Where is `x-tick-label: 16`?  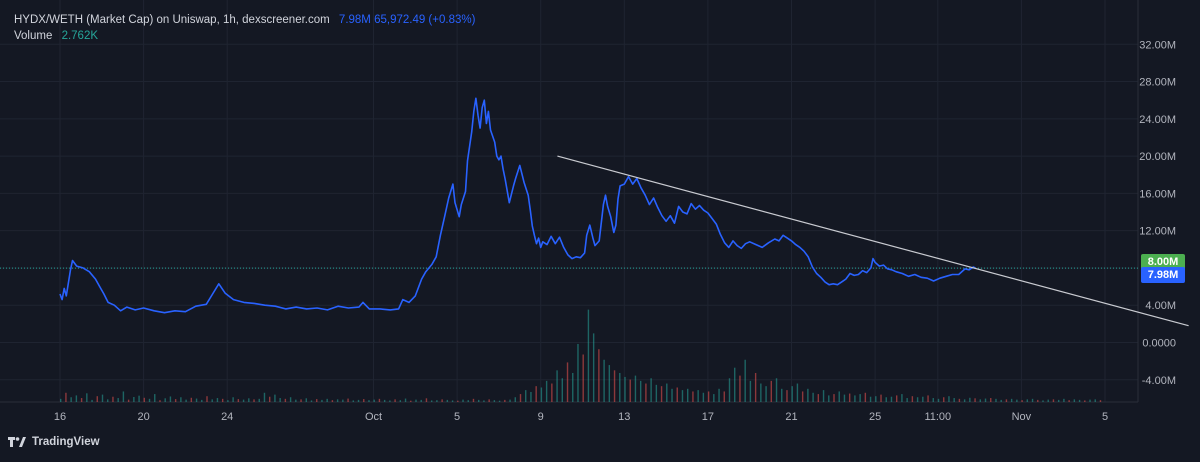 x-tick-label: 16 is located at coordinates (60, 417).